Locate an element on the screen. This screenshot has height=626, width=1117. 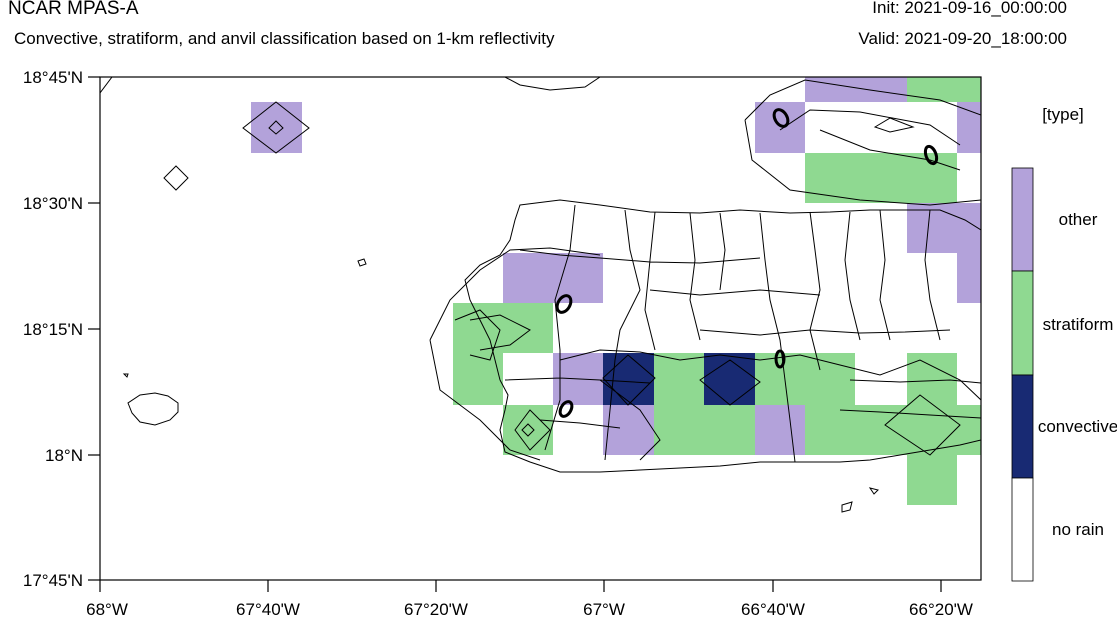
lon-tick-label: 67°20'W is located at coordinates (436, 609).